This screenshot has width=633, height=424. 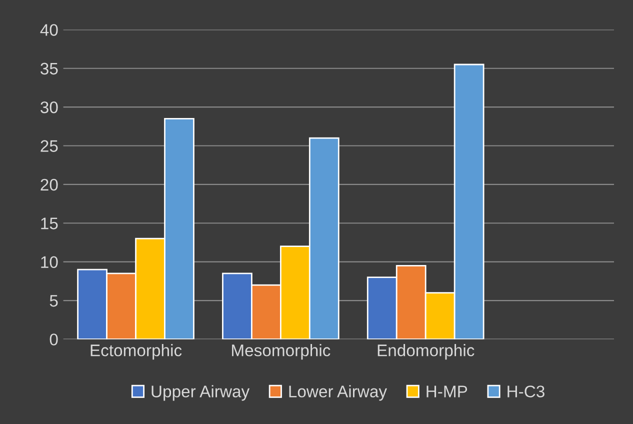 What do you see at coordinates (49, 224) in the screenshot?
I see `y-tick-label: 15` at bounding box center [49, 224].